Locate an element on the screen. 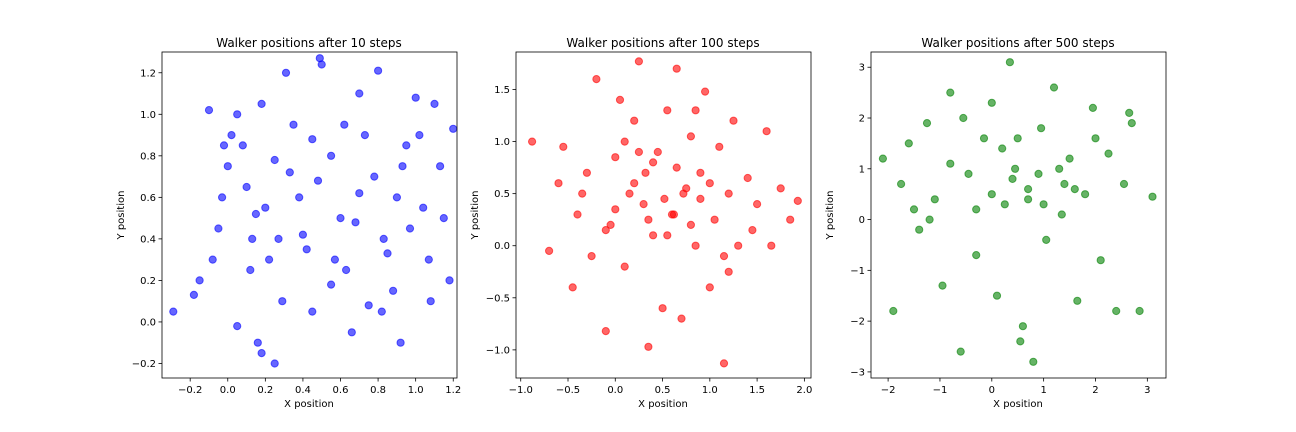 The width and height of the screenshot is (1296, 432). y-tick-label: 0.0 is located at coordinates (148, 322).